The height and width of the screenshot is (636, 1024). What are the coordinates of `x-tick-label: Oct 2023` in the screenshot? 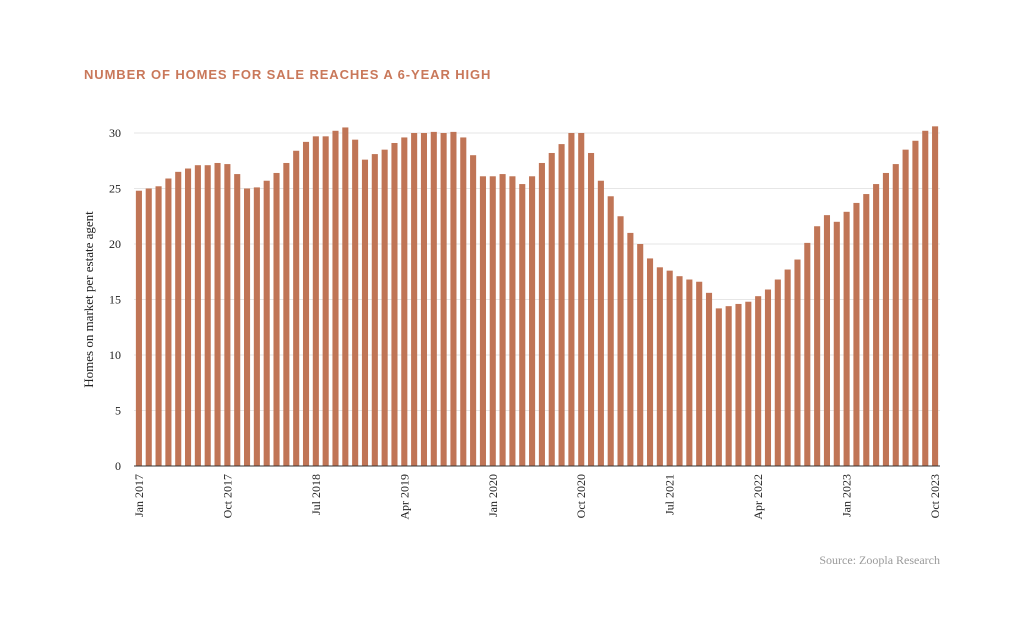 It's located at (935, 496).